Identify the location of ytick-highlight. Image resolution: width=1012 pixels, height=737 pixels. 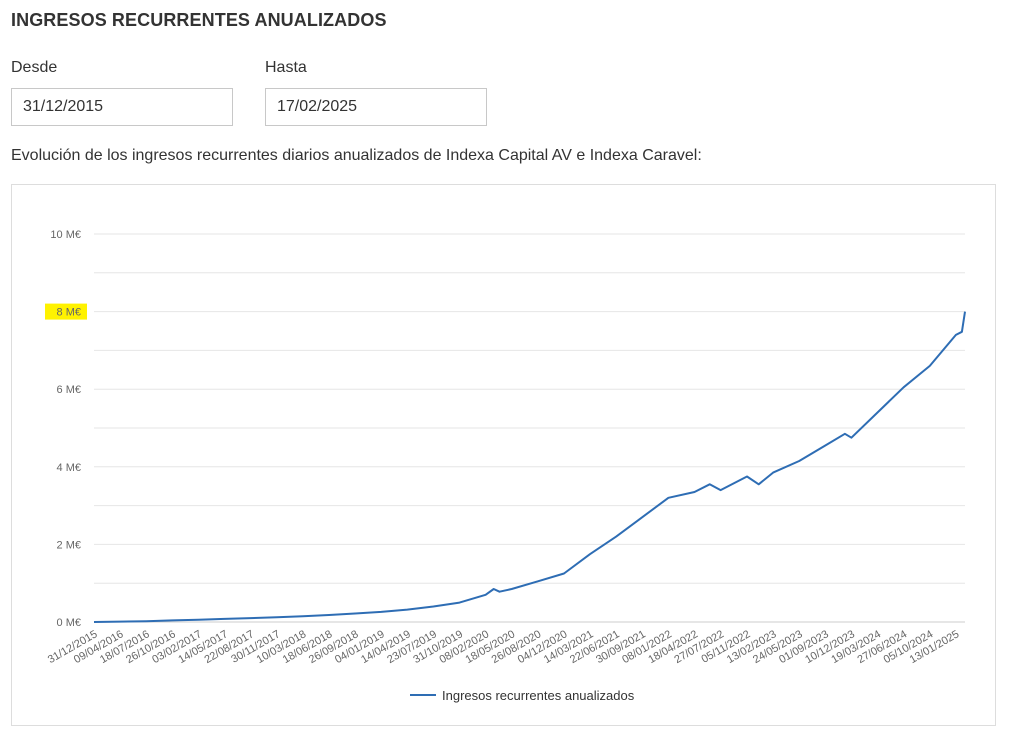
(66, 311).